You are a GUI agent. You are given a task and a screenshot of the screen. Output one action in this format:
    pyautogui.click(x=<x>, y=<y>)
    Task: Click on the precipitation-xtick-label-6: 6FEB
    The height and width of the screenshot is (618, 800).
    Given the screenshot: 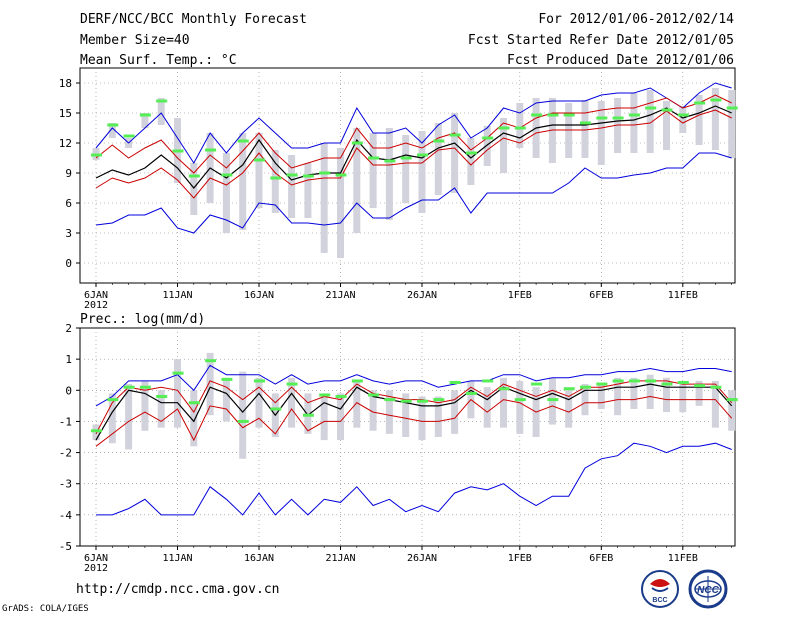 What is the action you would take?
    pyautogui.click(x=601, y=558)
    